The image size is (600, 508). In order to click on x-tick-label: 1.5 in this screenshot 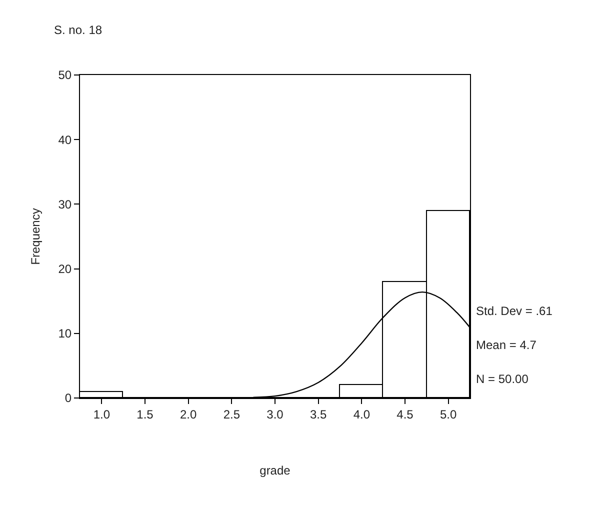, I will do `click(145, 414)`.